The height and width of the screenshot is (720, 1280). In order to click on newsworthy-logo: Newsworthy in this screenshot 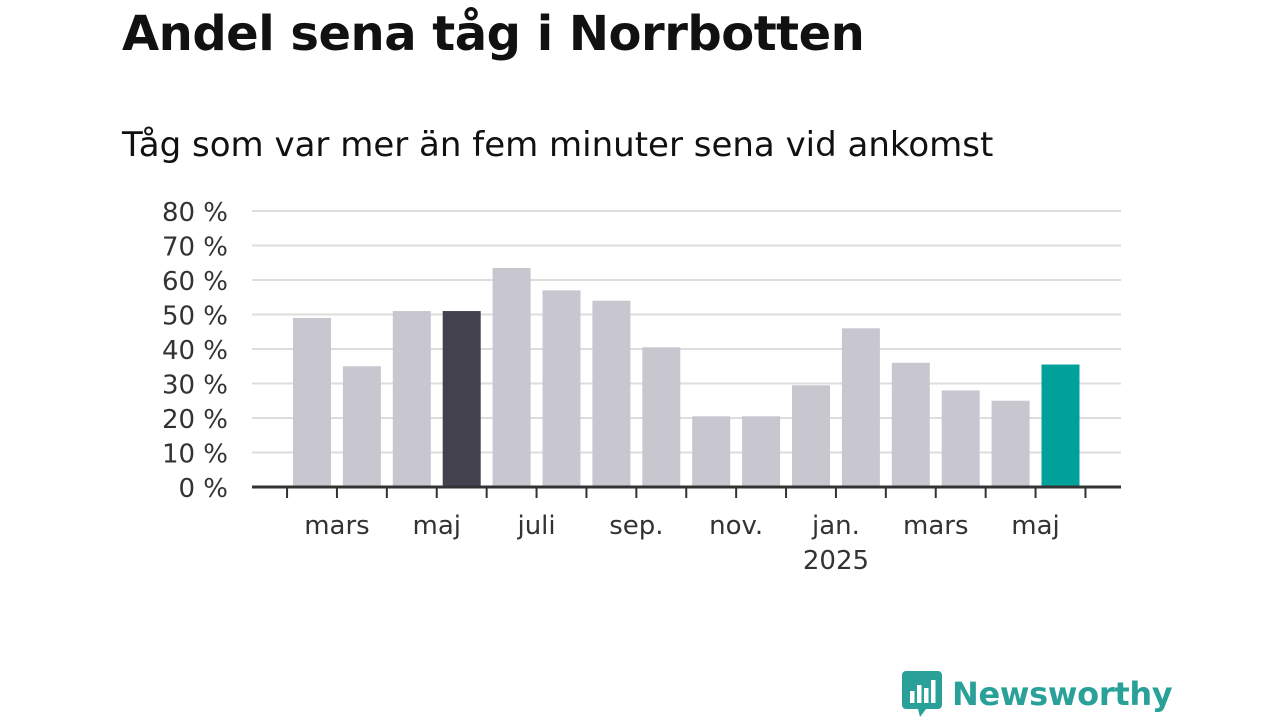, I will do `click(1037, 694)`.